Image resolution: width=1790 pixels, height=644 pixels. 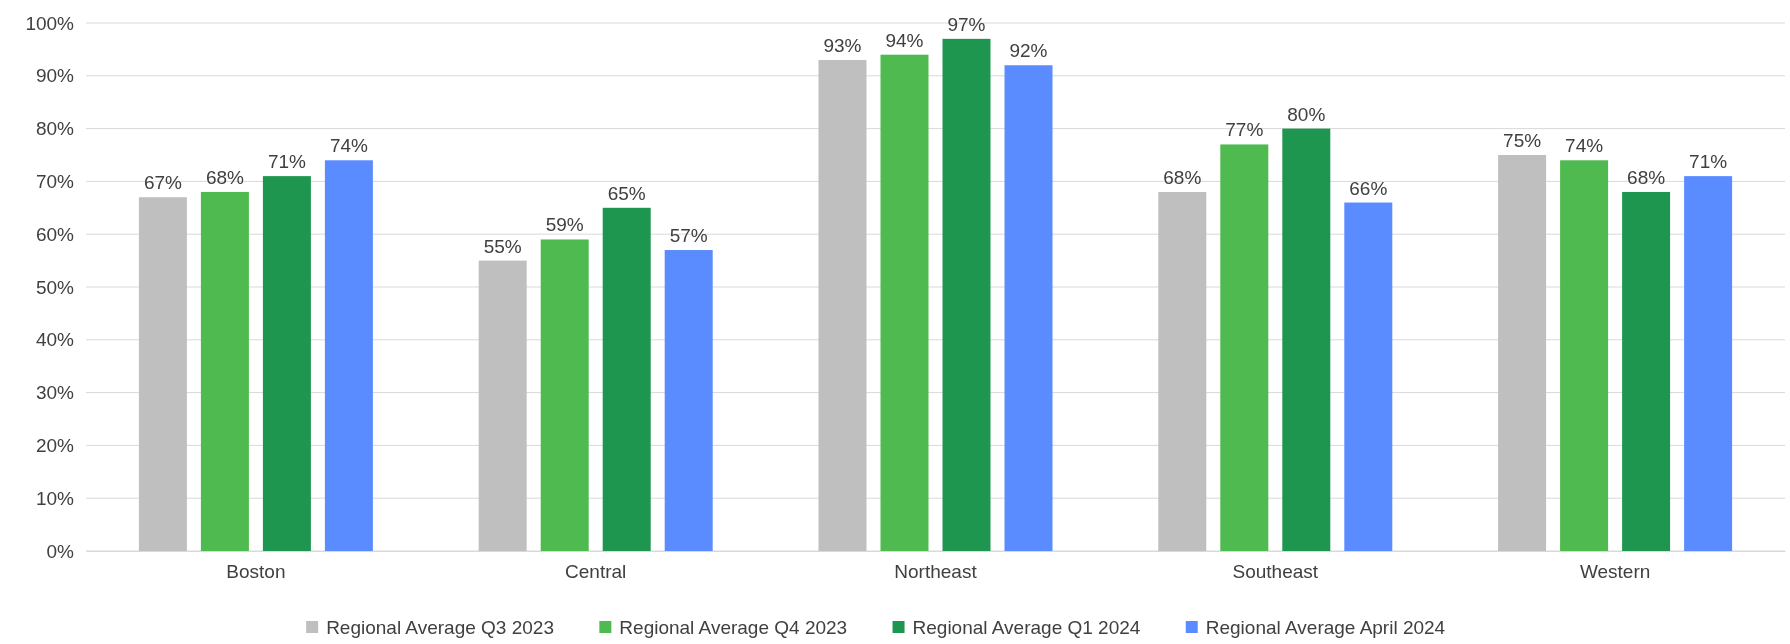 What do you see at coordinates (1028, 51) in the screenshot?
I see `data-label: 92%` at bounding box center [1028, 51].